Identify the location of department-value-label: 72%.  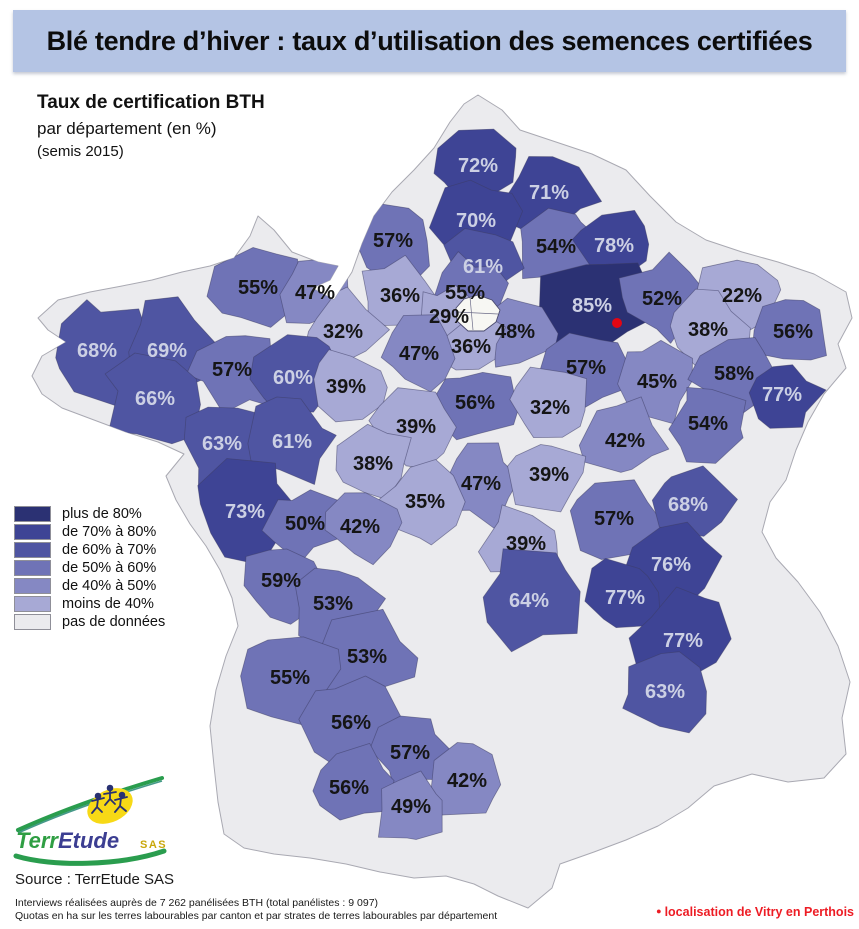
(478, 166).